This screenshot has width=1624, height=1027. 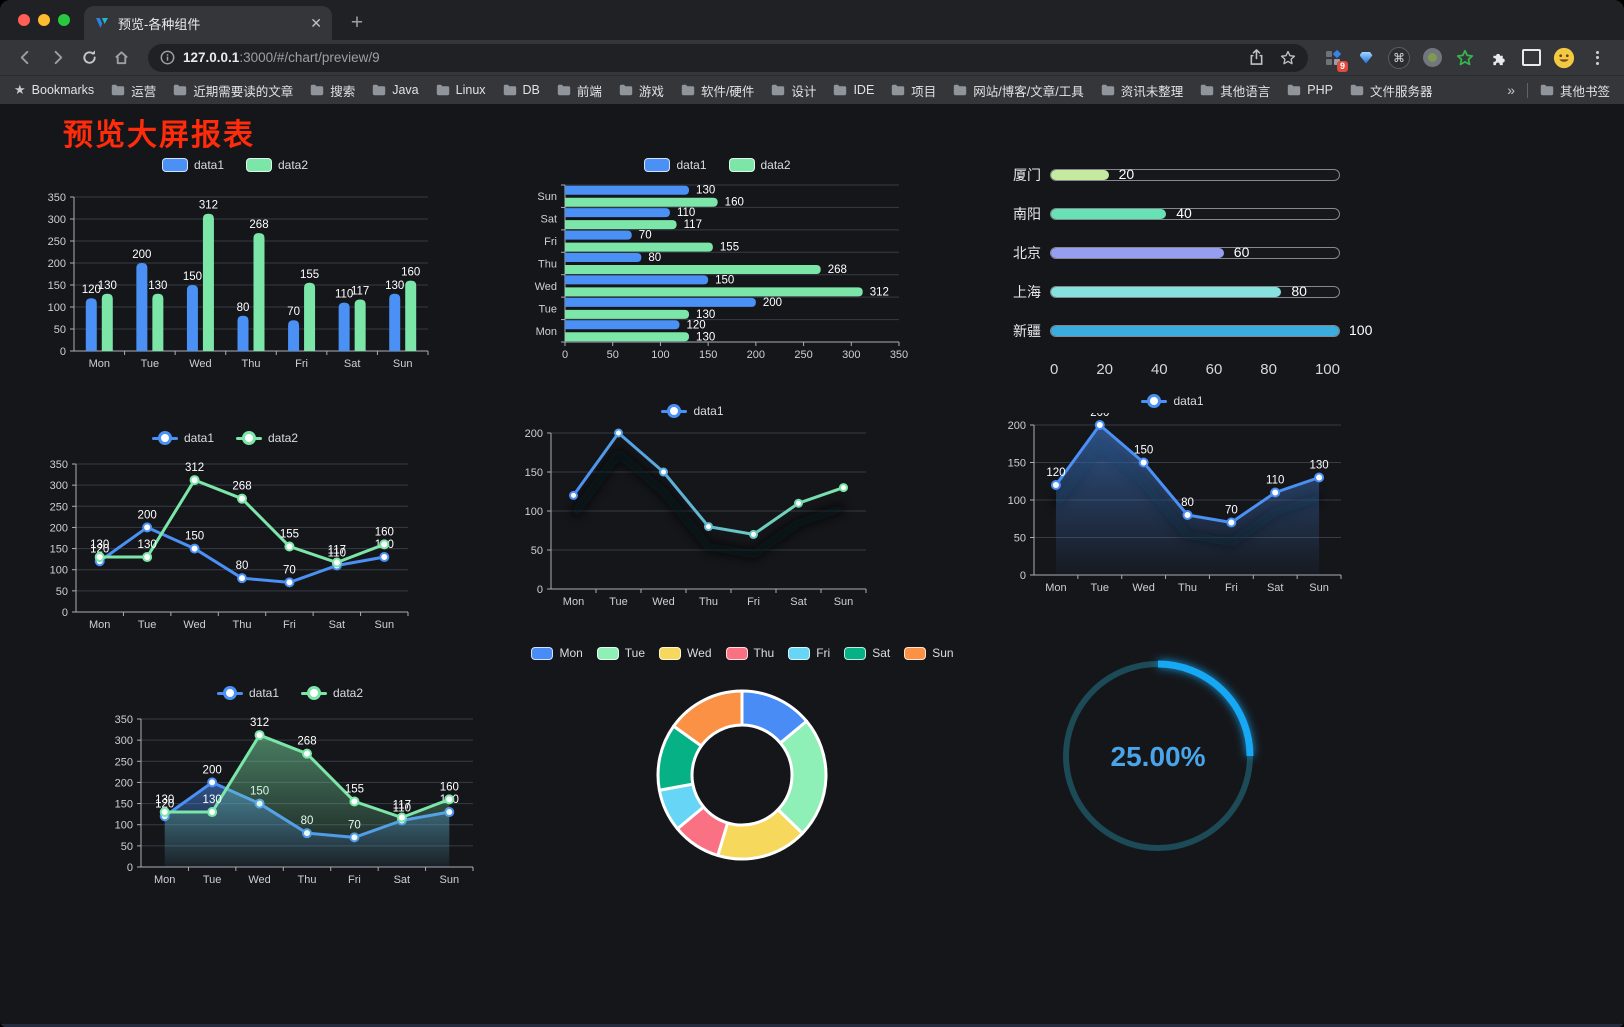 I want to click on svg-text: 268, so click(x=241, y=487).